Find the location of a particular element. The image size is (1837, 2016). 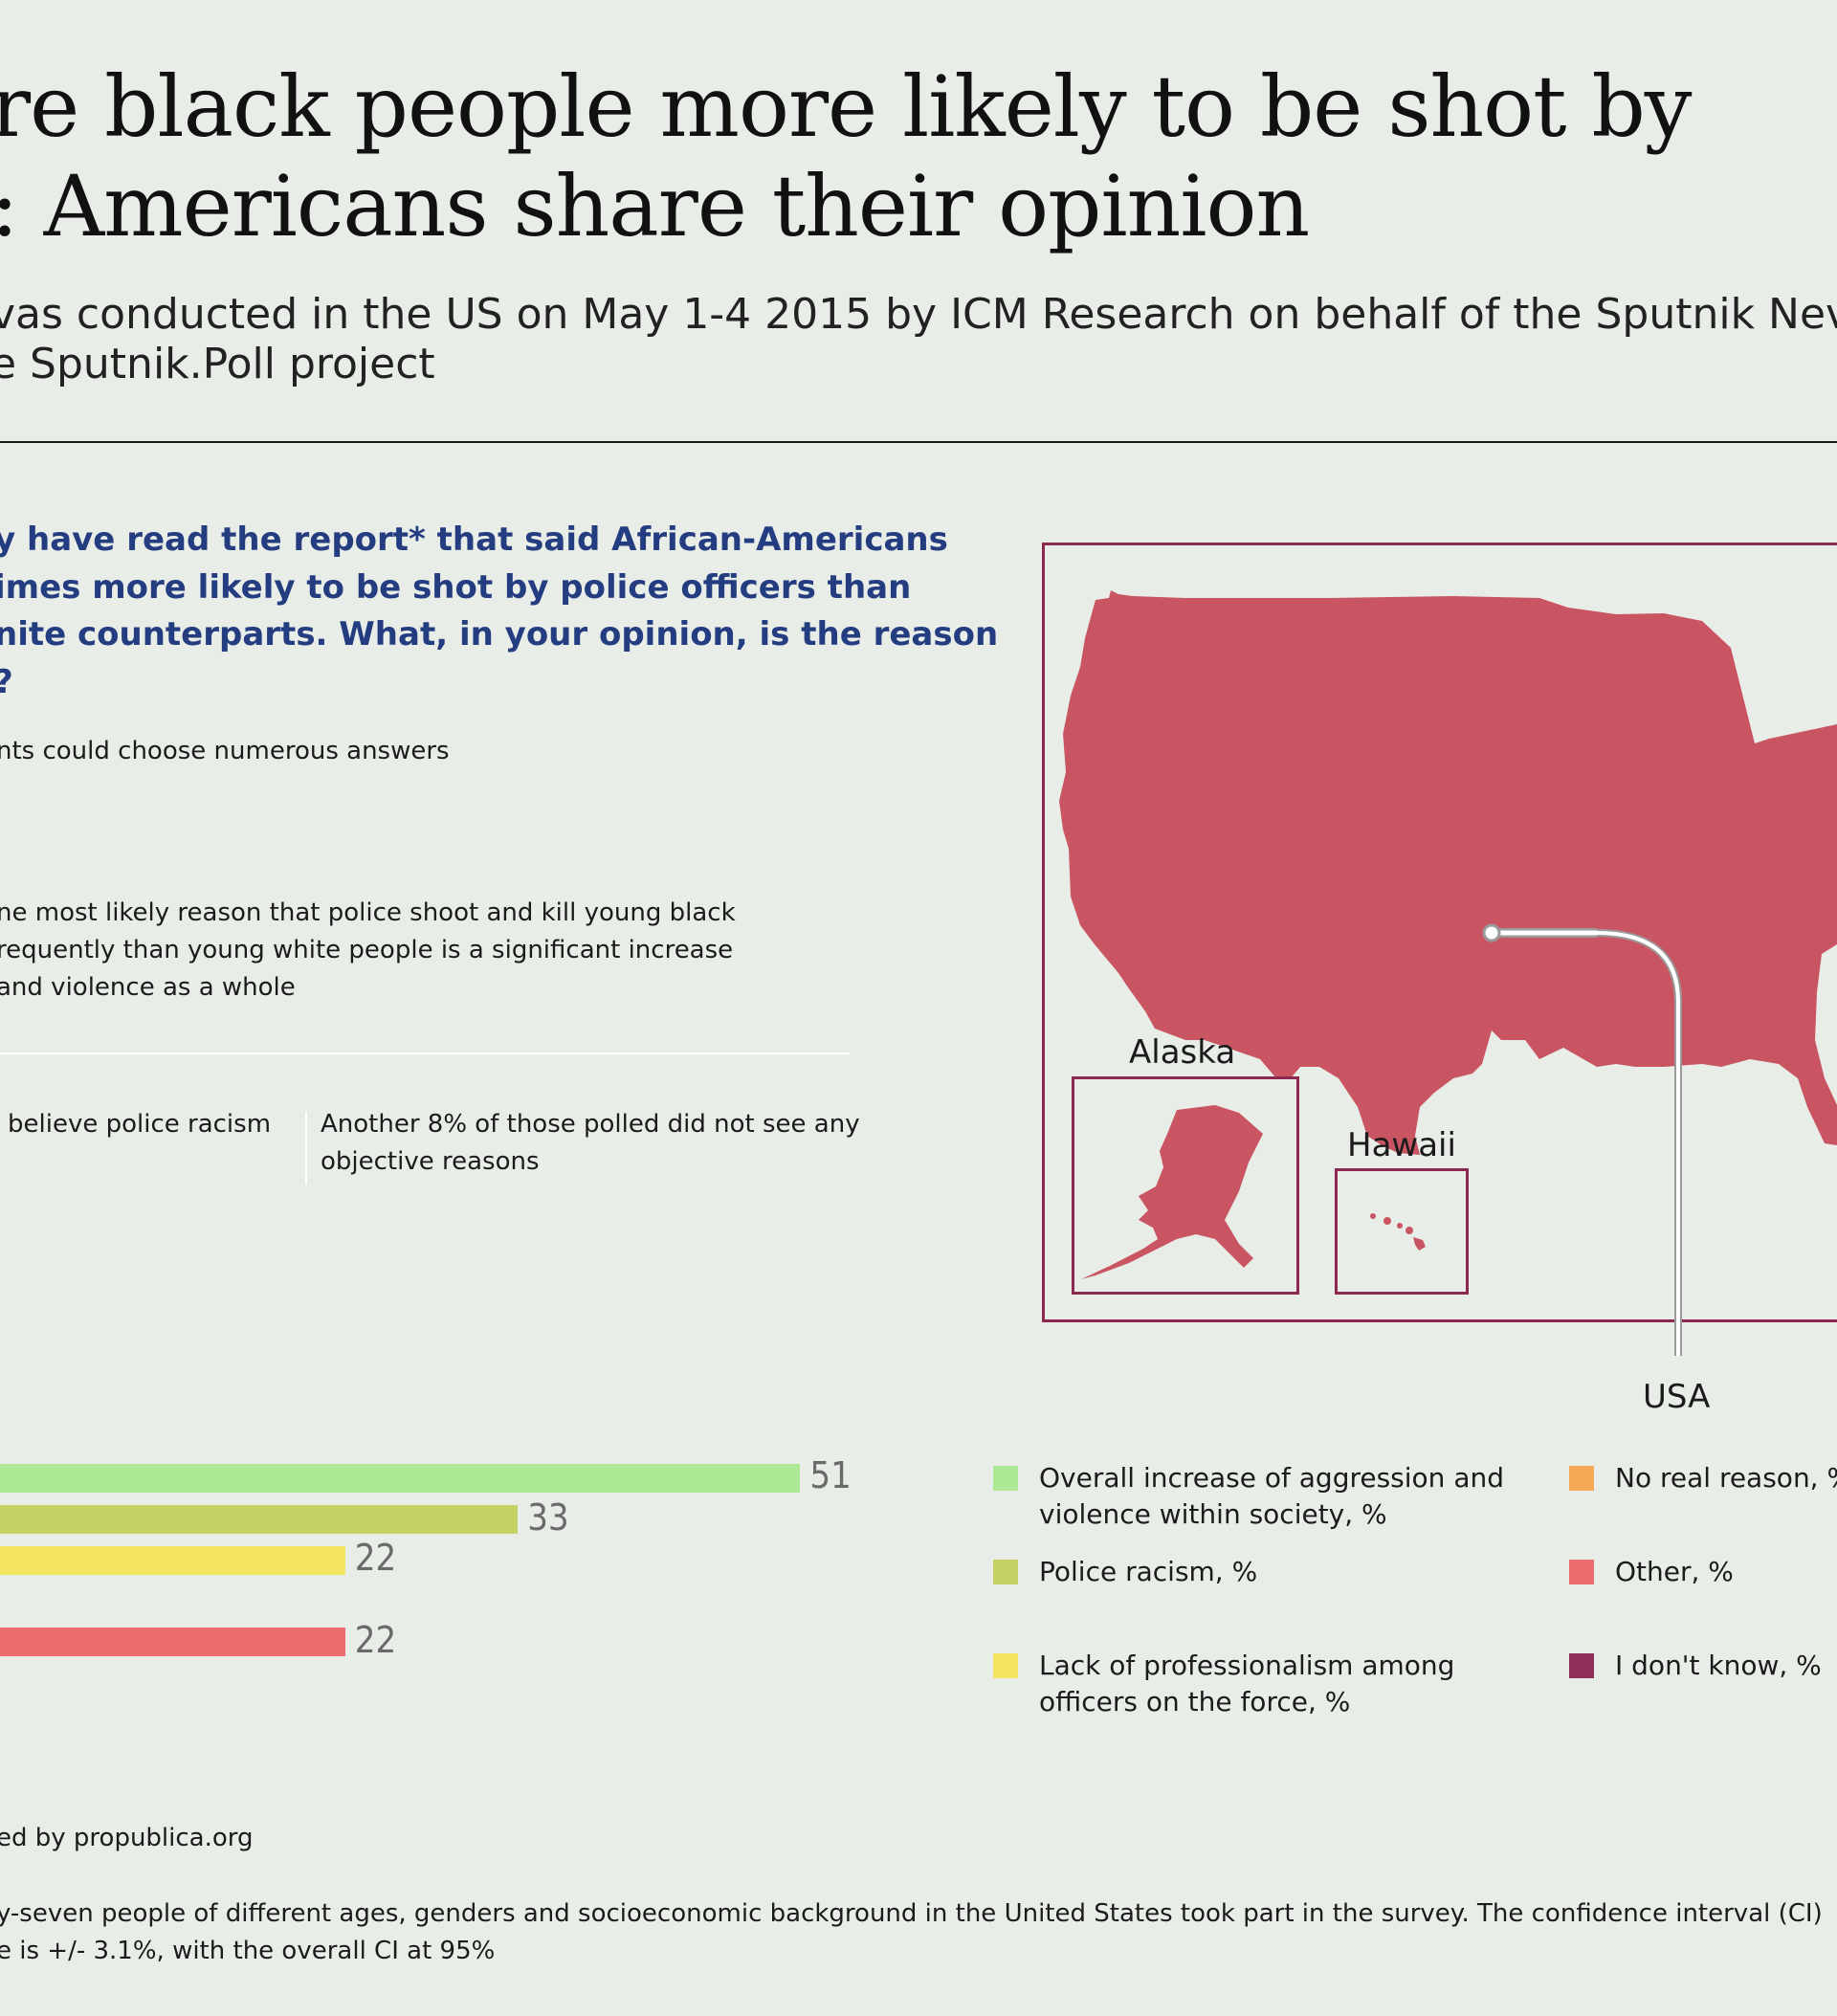

hawaii-map is located at coordinates (1398, 1232).